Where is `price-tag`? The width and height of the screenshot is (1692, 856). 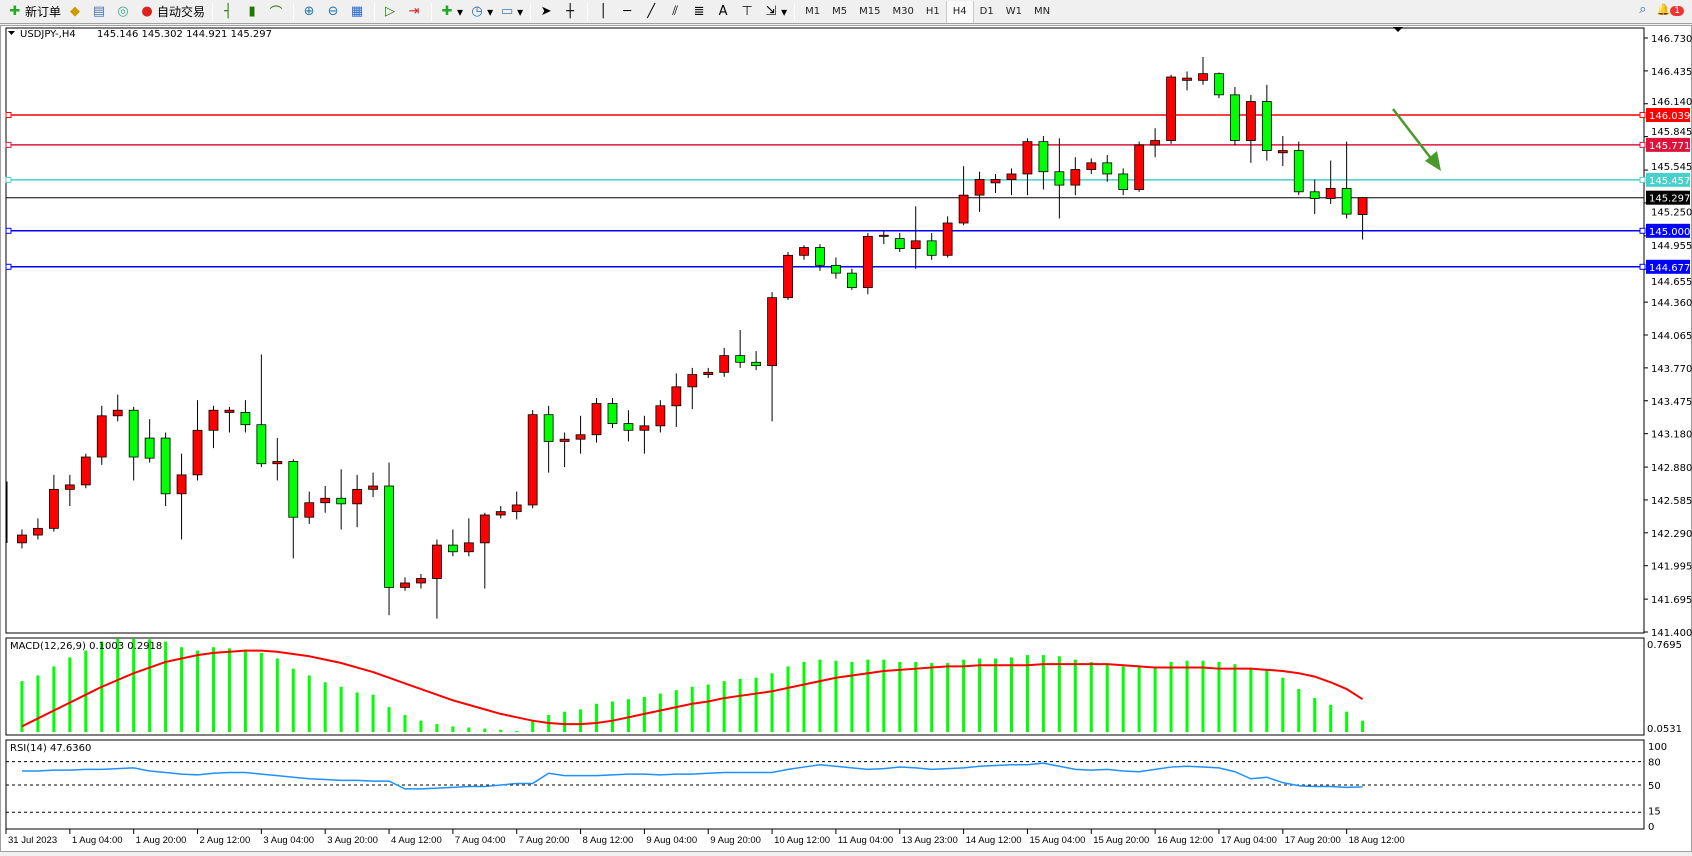 price-tag is located at coordinates (1668, 266).